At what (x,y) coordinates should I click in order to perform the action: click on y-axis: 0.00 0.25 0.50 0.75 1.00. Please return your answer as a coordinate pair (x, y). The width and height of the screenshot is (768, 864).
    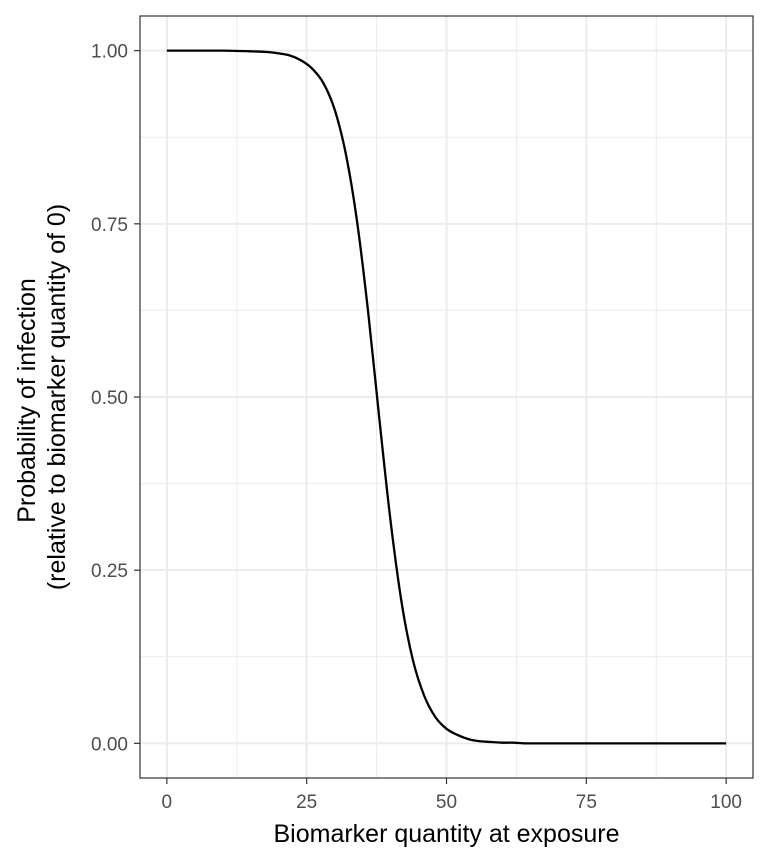
    Looking at the image, I should click on (115, 398).